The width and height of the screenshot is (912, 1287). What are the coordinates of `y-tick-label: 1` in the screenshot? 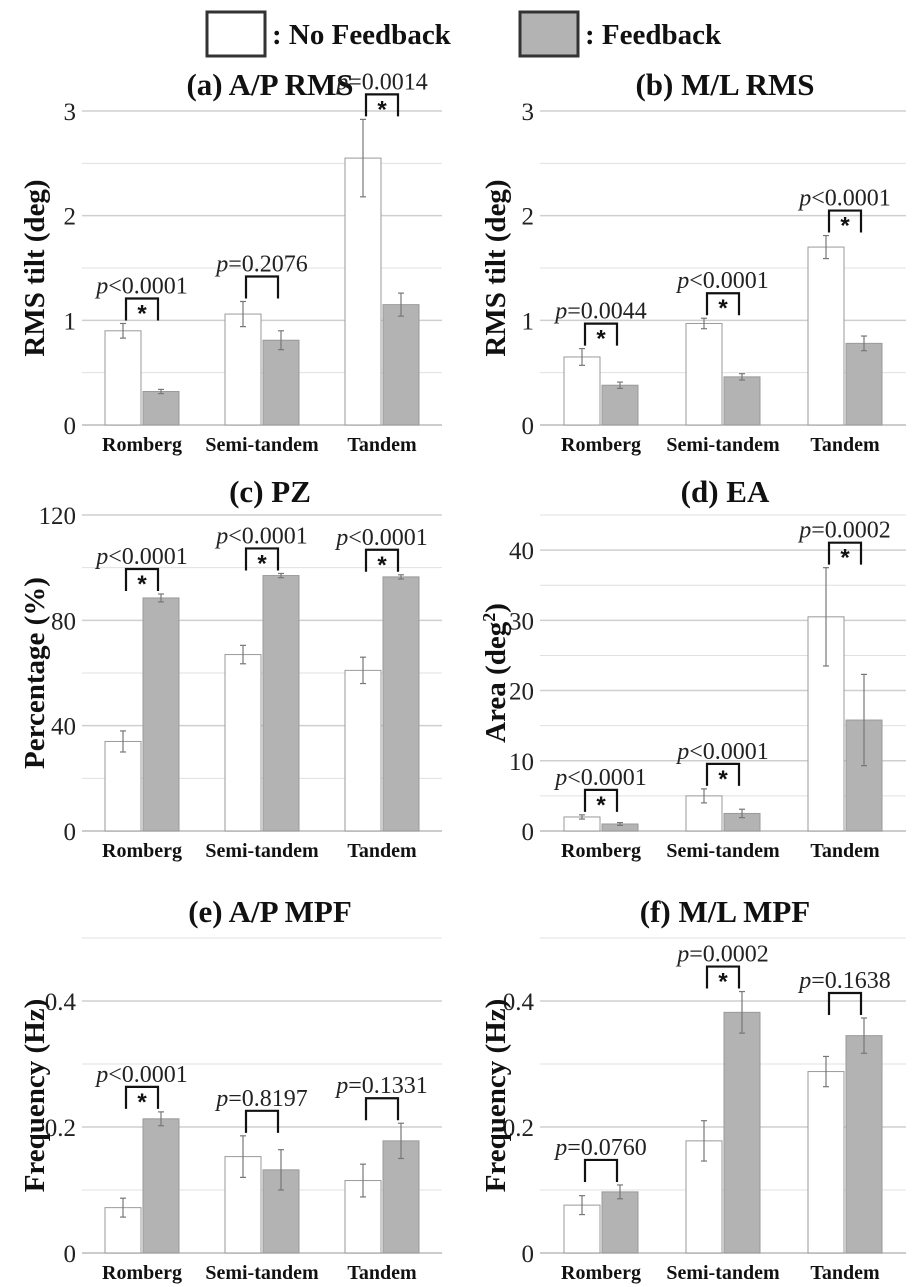 It's located at (70, 321).